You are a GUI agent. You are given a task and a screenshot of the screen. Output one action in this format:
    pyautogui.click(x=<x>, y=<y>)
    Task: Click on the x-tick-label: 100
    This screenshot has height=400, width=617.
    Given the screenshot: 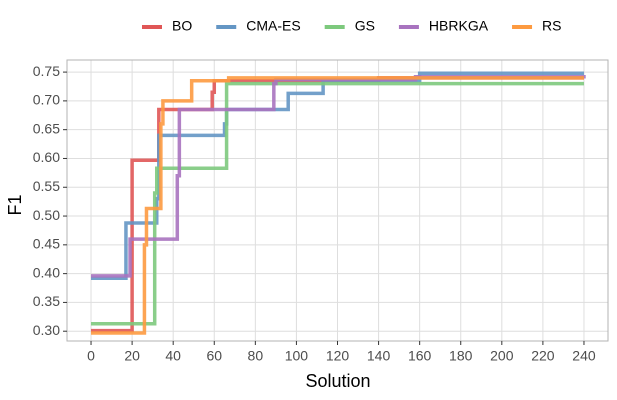 What is the action you would take?
    pyautogui.click(x=297, y=356)
    